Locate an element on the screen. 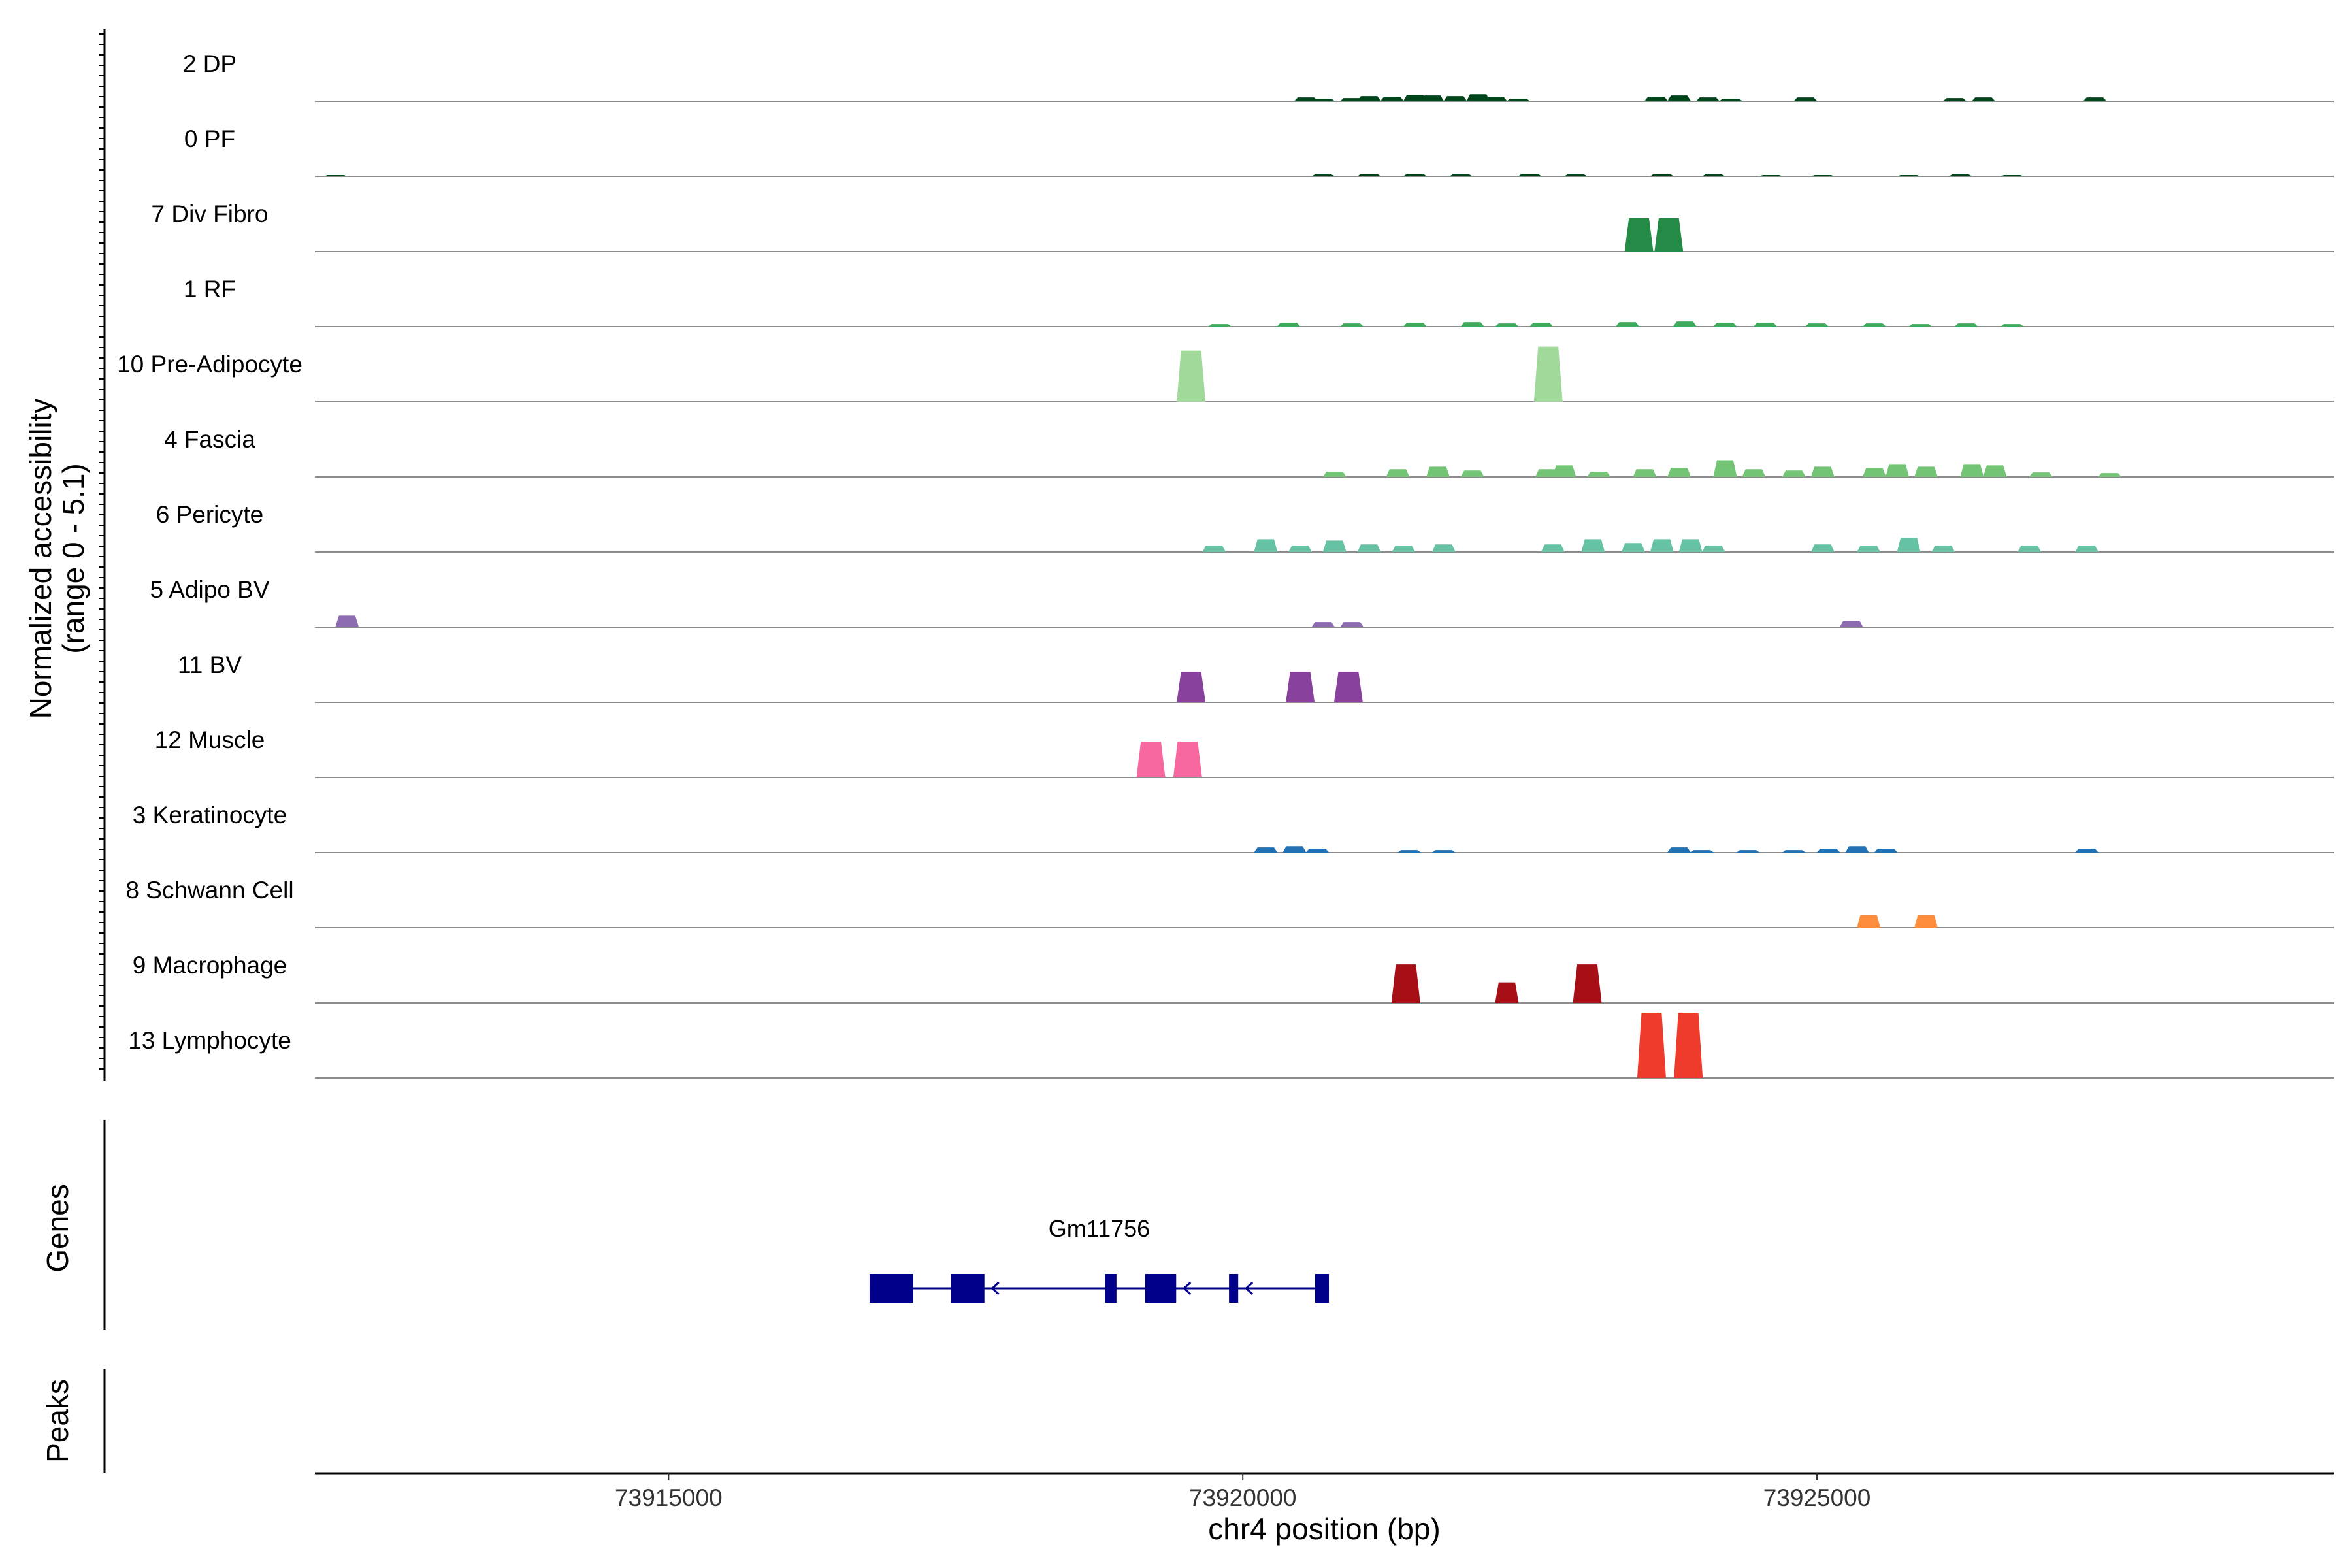 This screenshot has height=1568, width=2352. gene-name-label: Gm11756 is located at coordinates (1099, 1228).